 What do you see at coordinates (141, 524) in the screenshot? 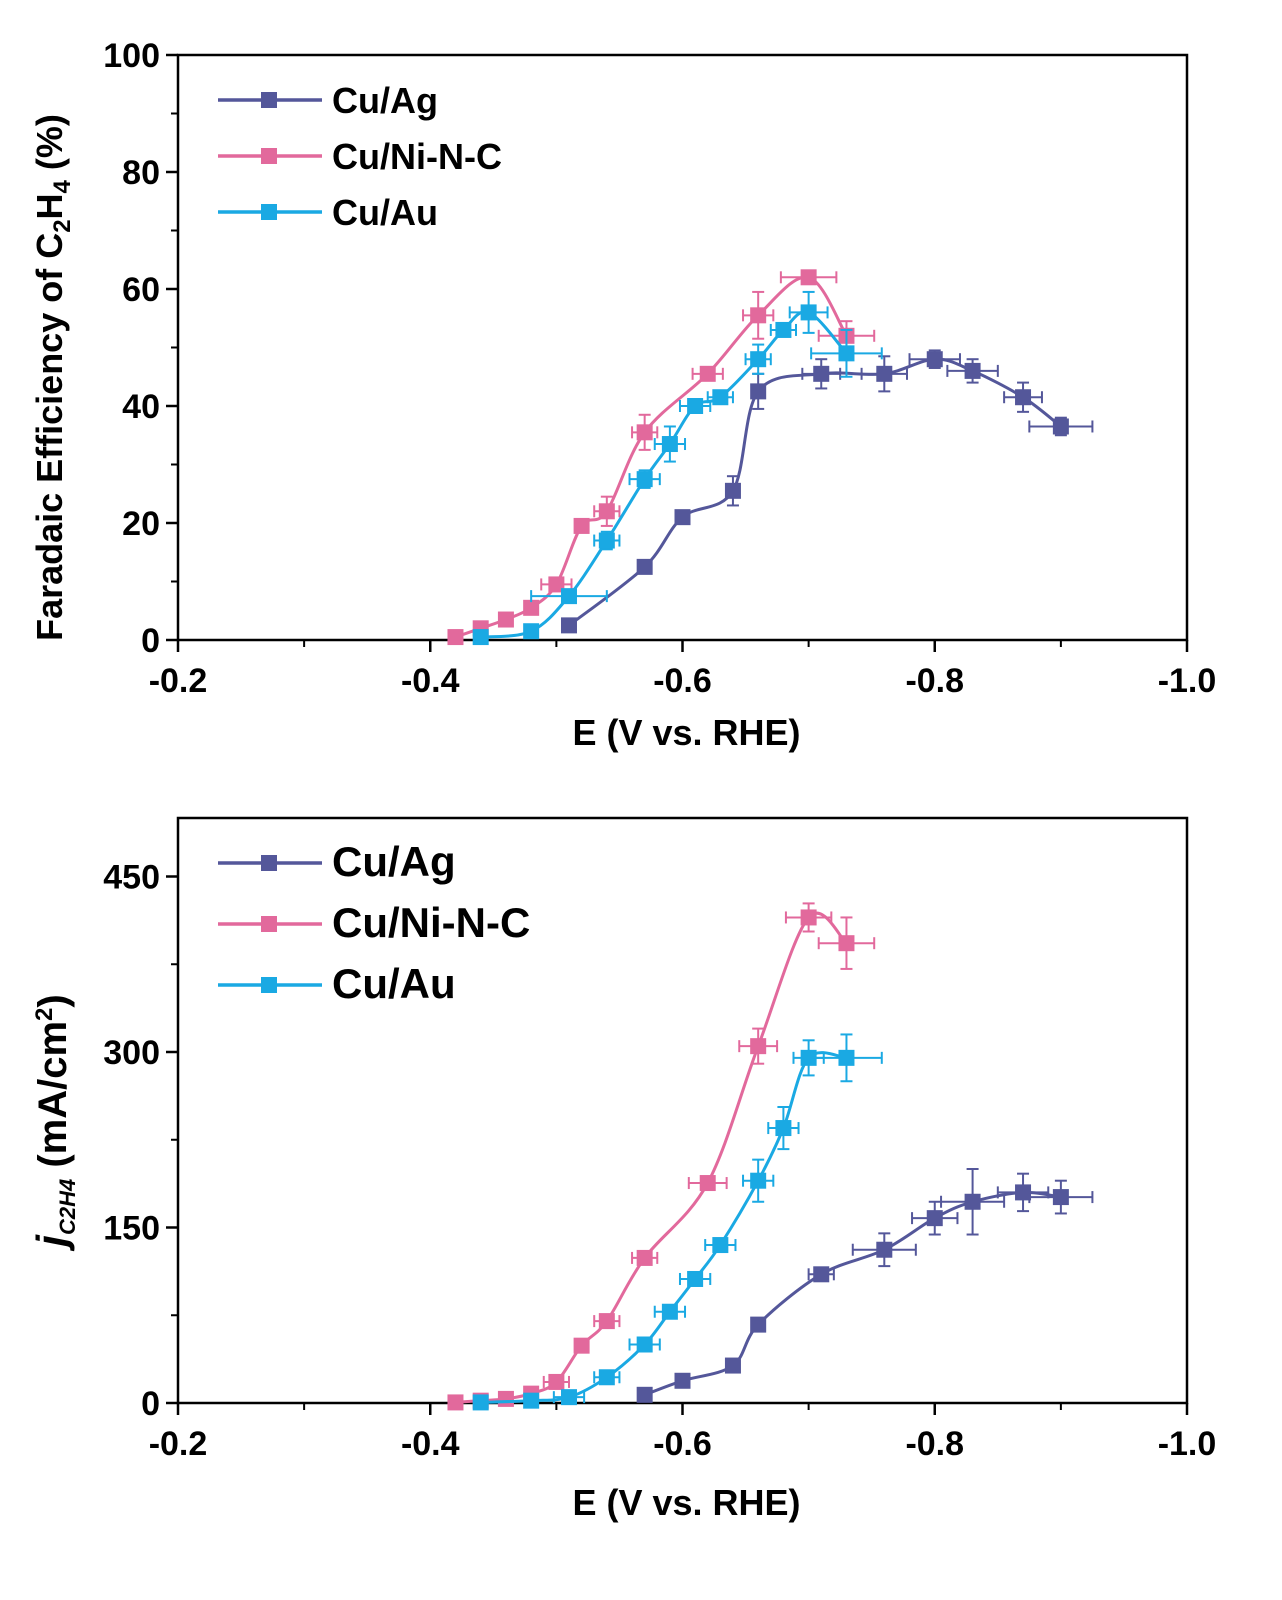
I see `y-tick-label: 20` at bounding box center [141, 524].